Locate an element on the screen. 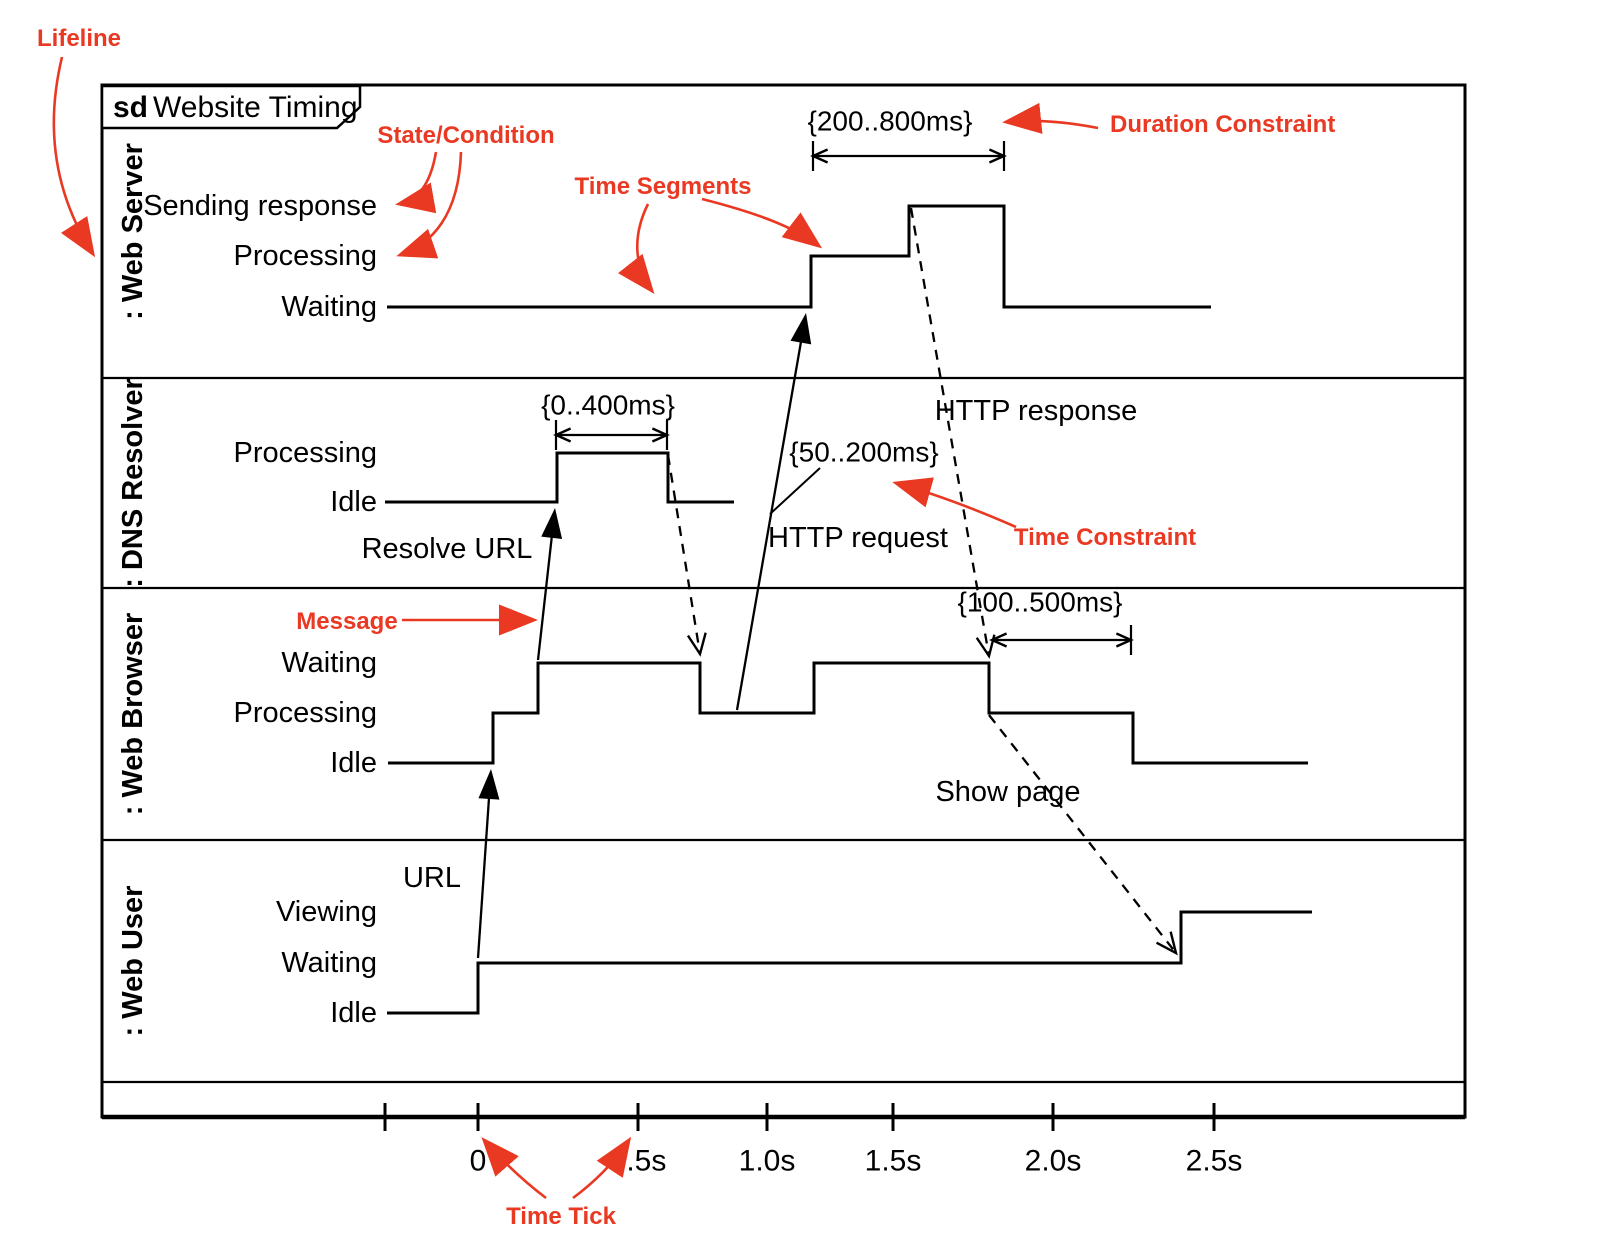 Image resolution: width=1600 pixels, height=1255 pixels. frame-title: Website Timing is located at coordinates (255, 107).